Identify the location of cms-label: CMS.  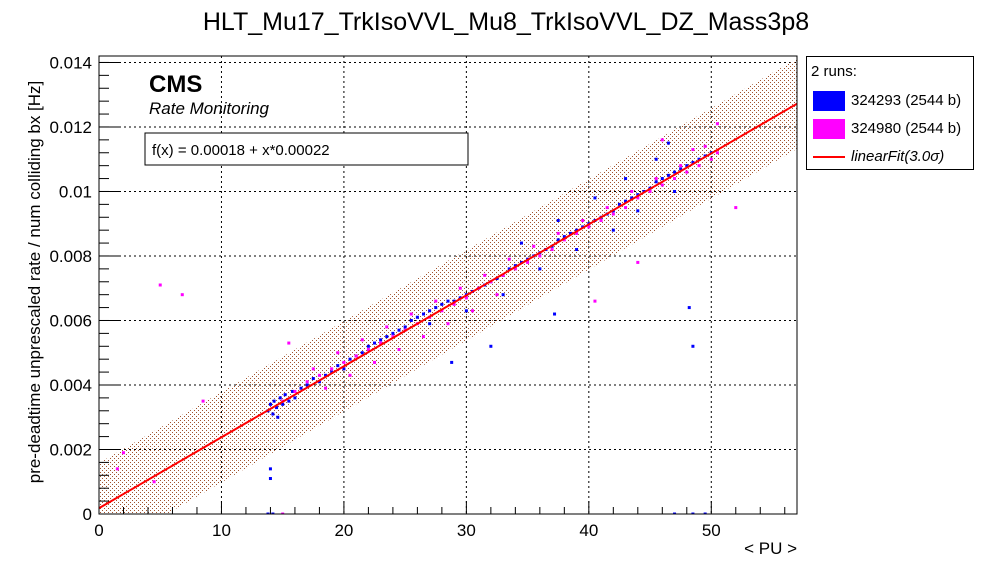
(175, 84).